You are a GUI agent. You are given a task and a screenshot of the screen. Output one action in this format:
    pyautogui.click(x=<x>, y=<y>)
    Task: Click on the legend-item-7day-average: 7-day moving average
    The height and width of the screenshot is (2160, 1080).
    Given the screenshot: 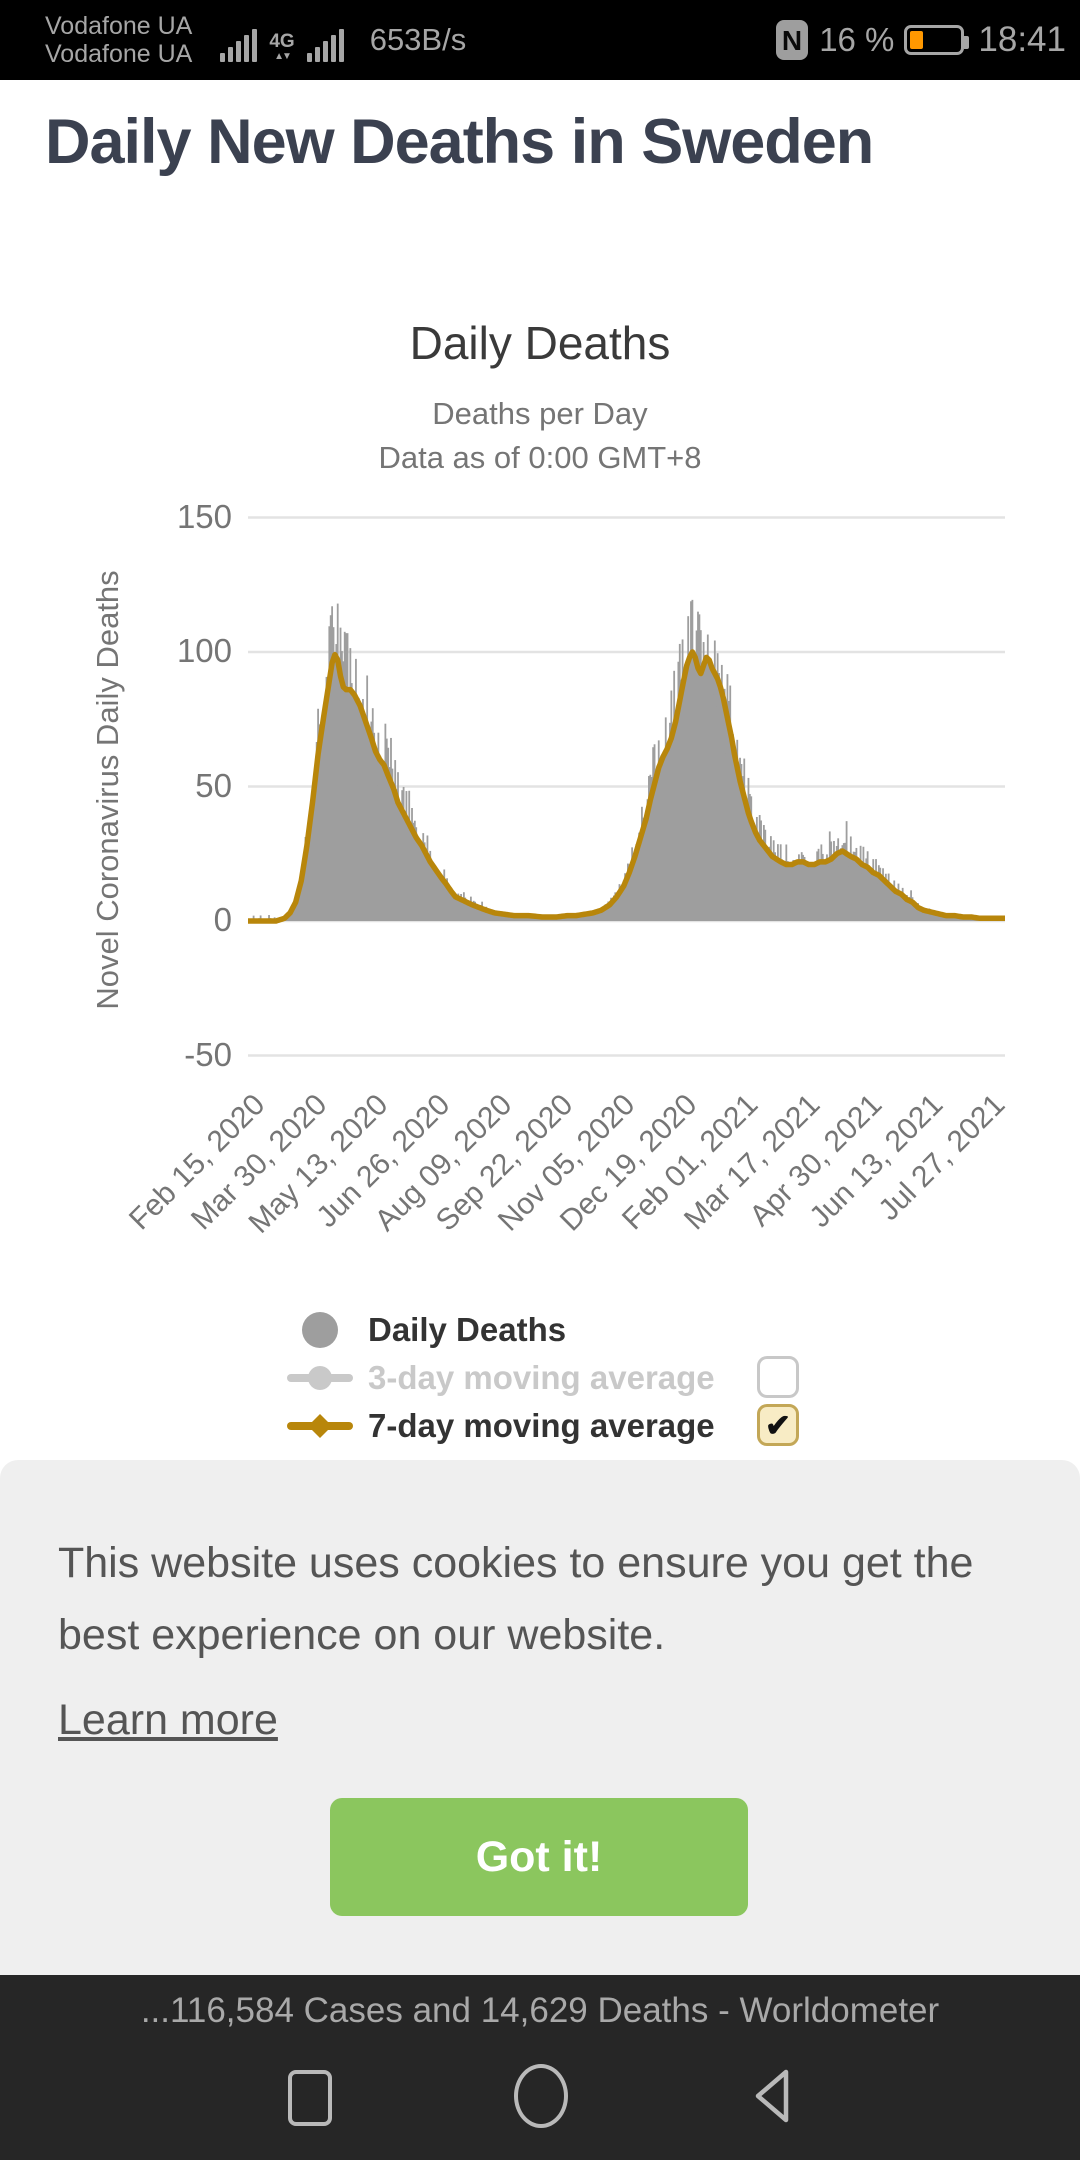 What is the action you would take?
    pyautogui.click(x=500, y=1426)
    